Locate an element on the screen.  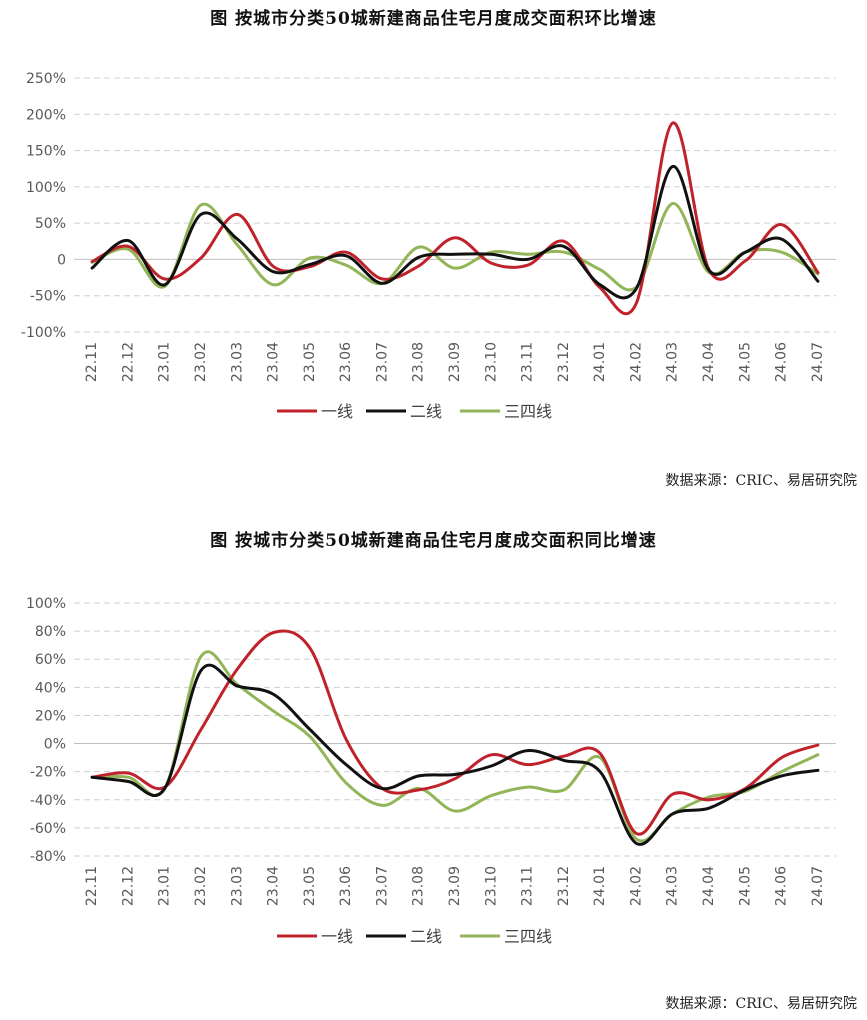
chart2-xtick-label: 23.10 is located at coordinates (491, 886).